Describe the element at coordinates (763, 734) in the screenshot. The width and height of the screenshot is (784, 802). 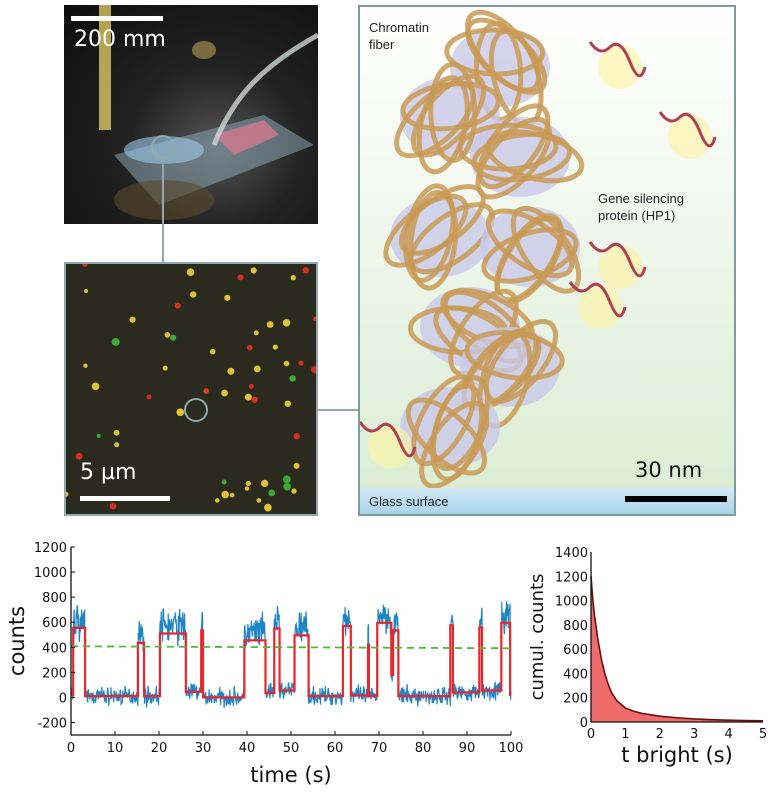
I see `x-tick-label: 5` at that location.